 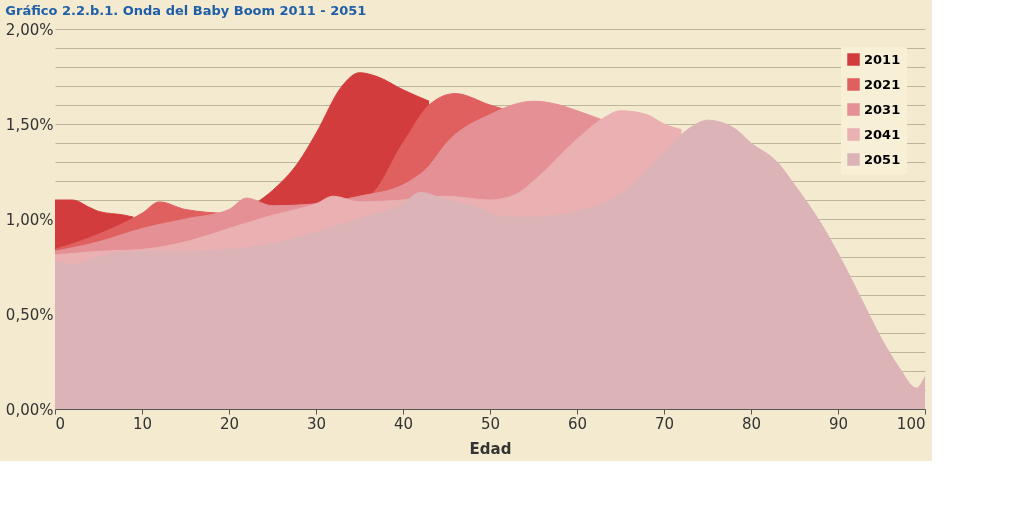 What do you see at coordinates (60, 423) in the screenshot?
I see `x-tick-label: 0` at bounding box center [60, 423].